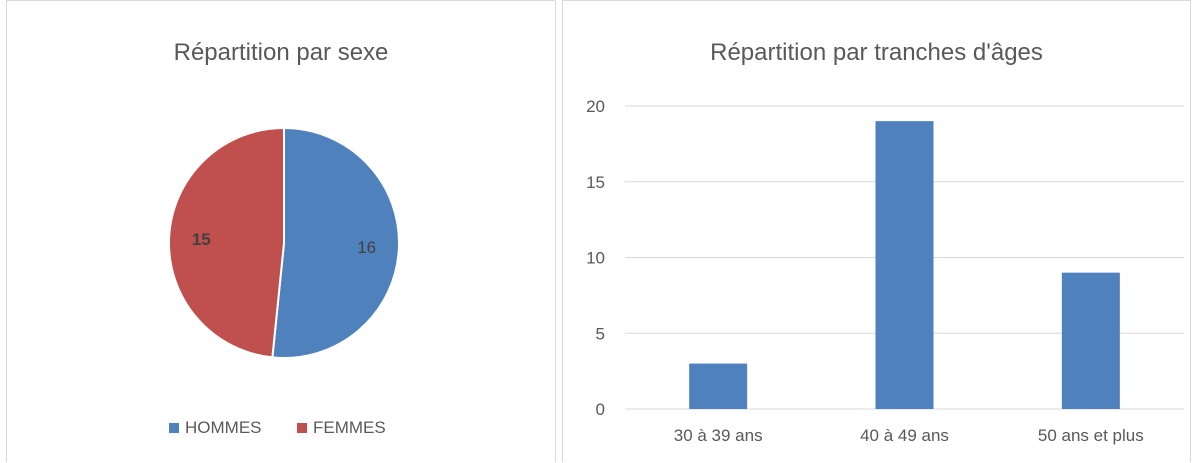  What do you see at coordinates (223, 427) in the screenshot?
I see `legend-label-hommes: HOMMES` at bounding box center [223, 427].